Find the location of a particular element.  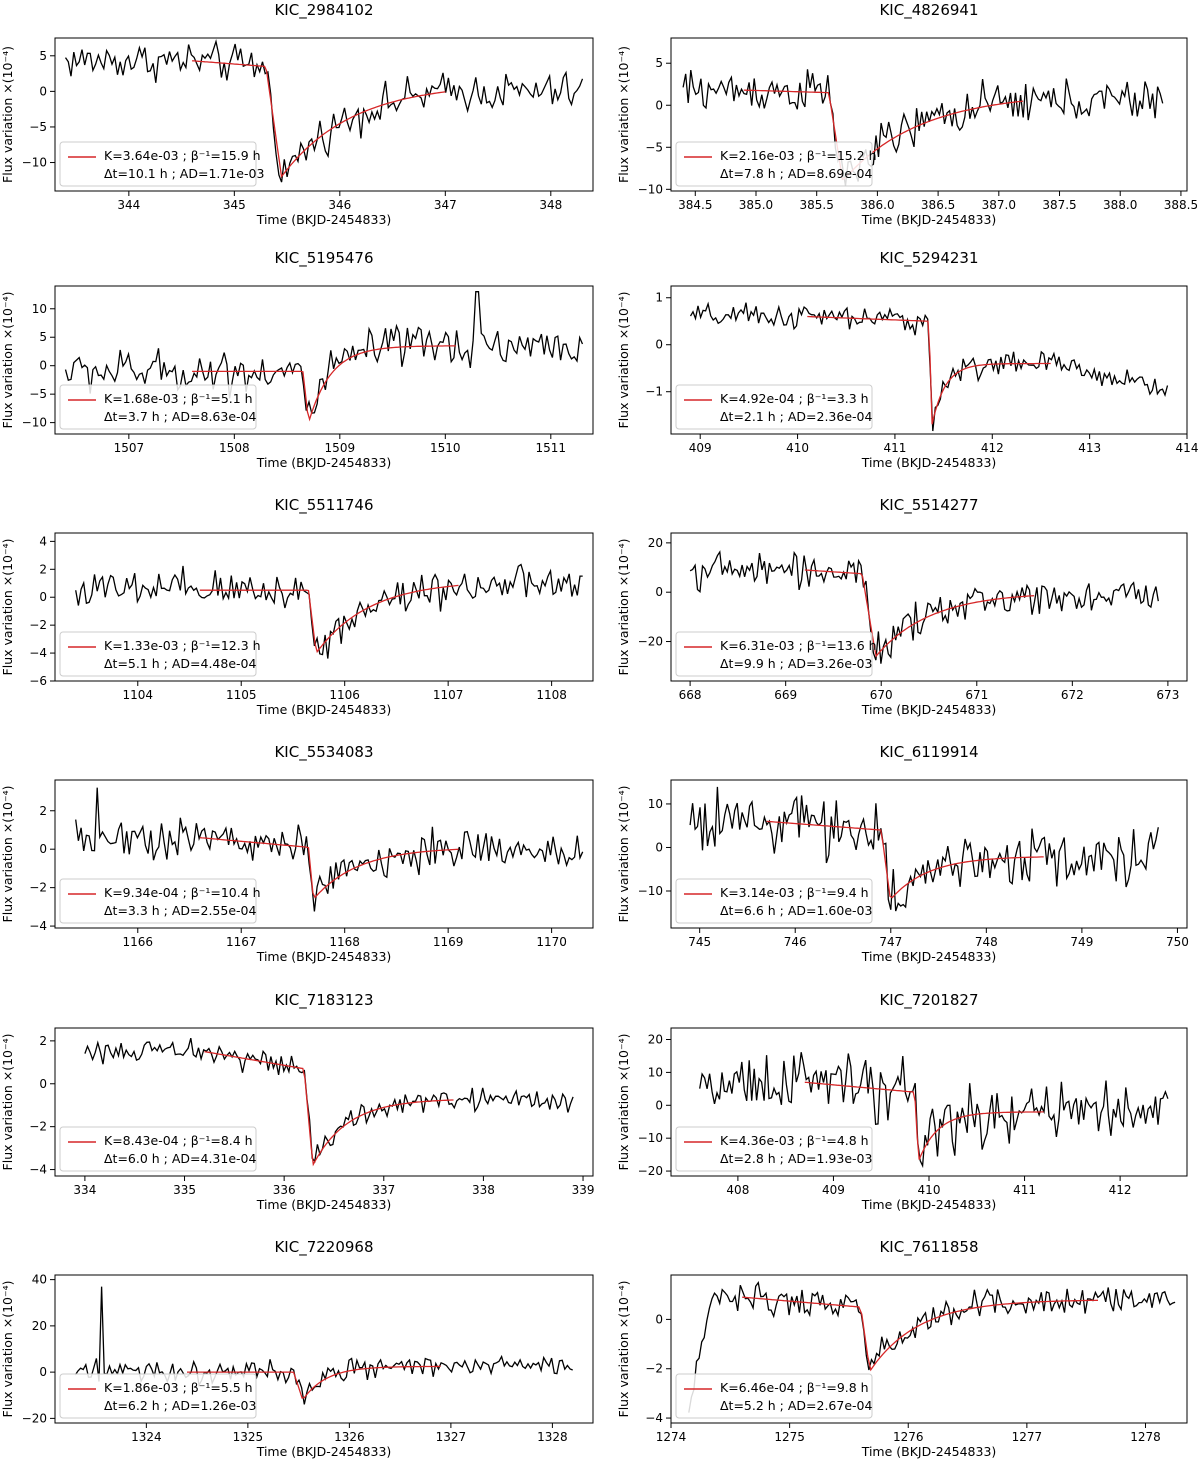

x-tick-label: 346 is located at coordinates (339, 205).